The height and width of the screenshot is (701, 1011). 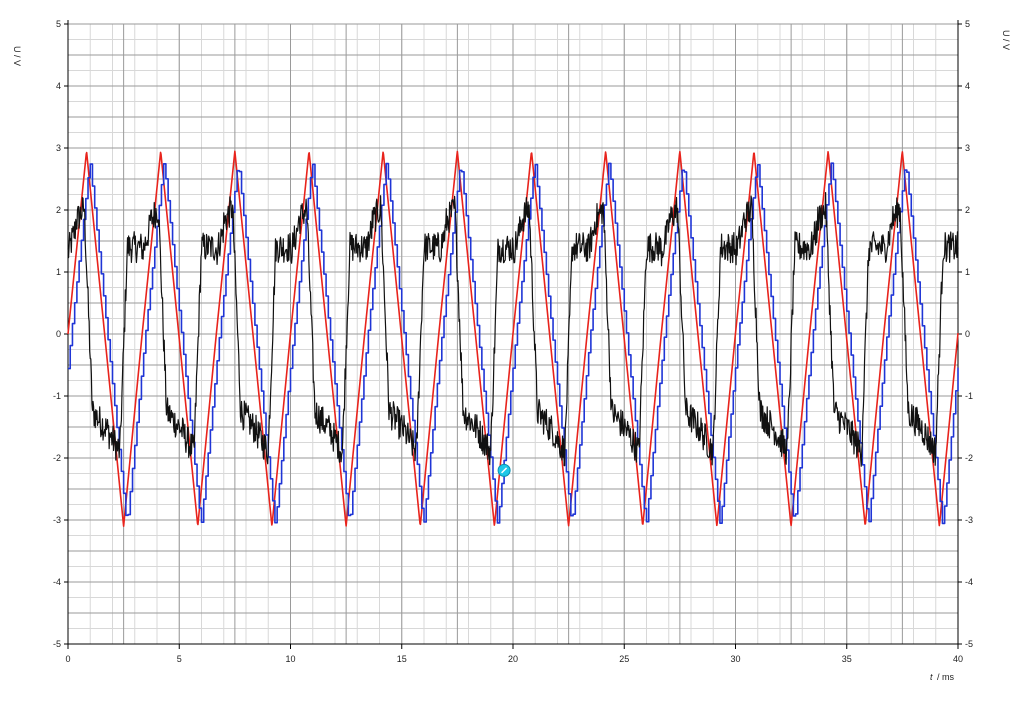 I want to click on marker-layer, so click(x=504, y=470).